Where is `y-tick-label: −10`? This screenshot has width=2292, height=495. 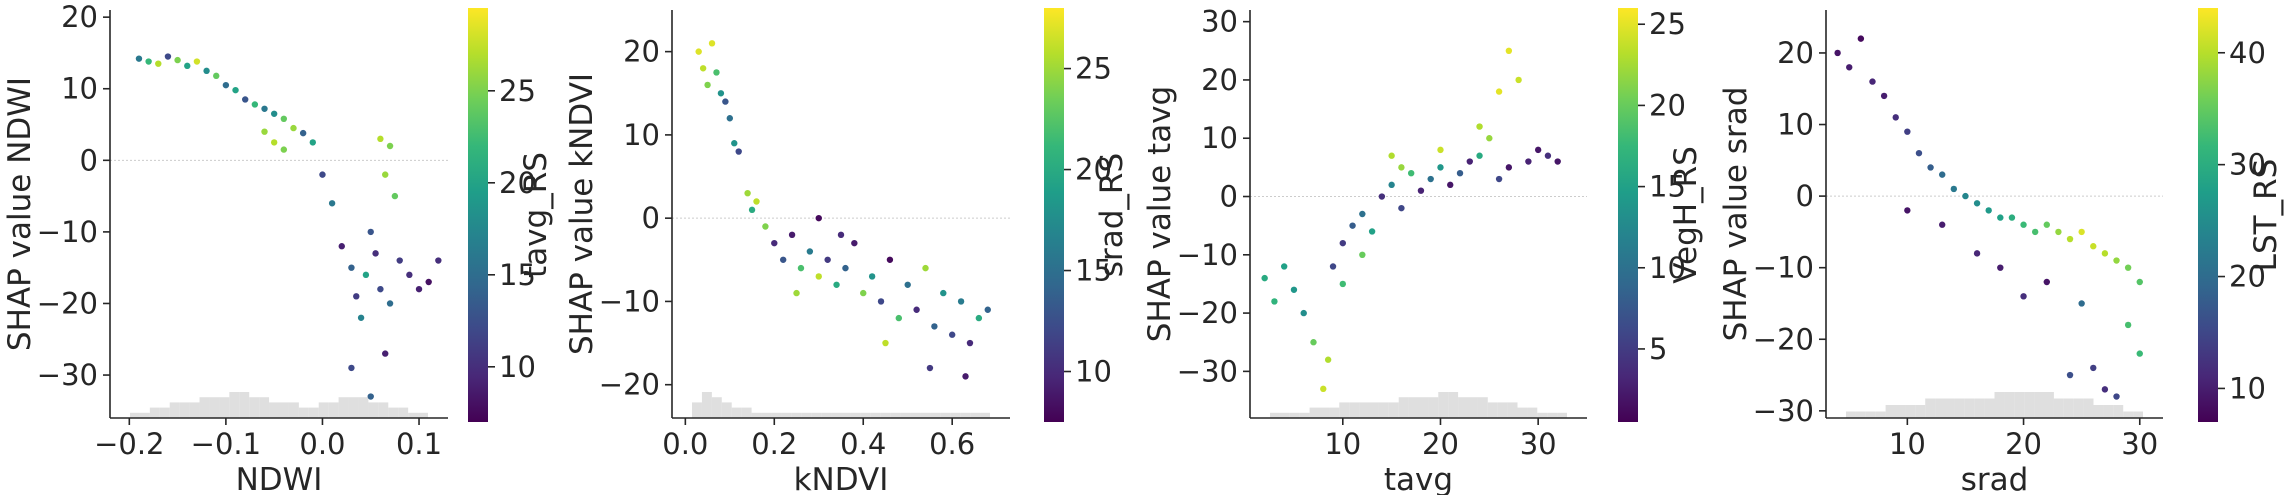 y-tick-label: −10 is located at coordinates (67, 232).